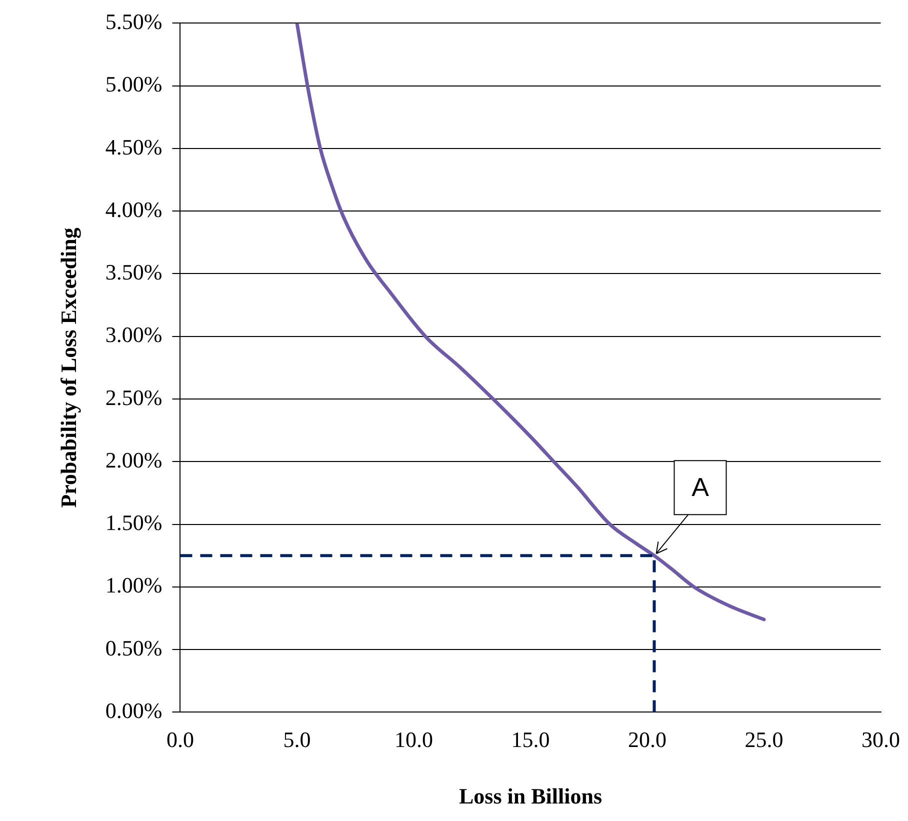 This screenshot has height=821, width=908. I want to click on y-tick-label: 1.00%, so click(133, 585).